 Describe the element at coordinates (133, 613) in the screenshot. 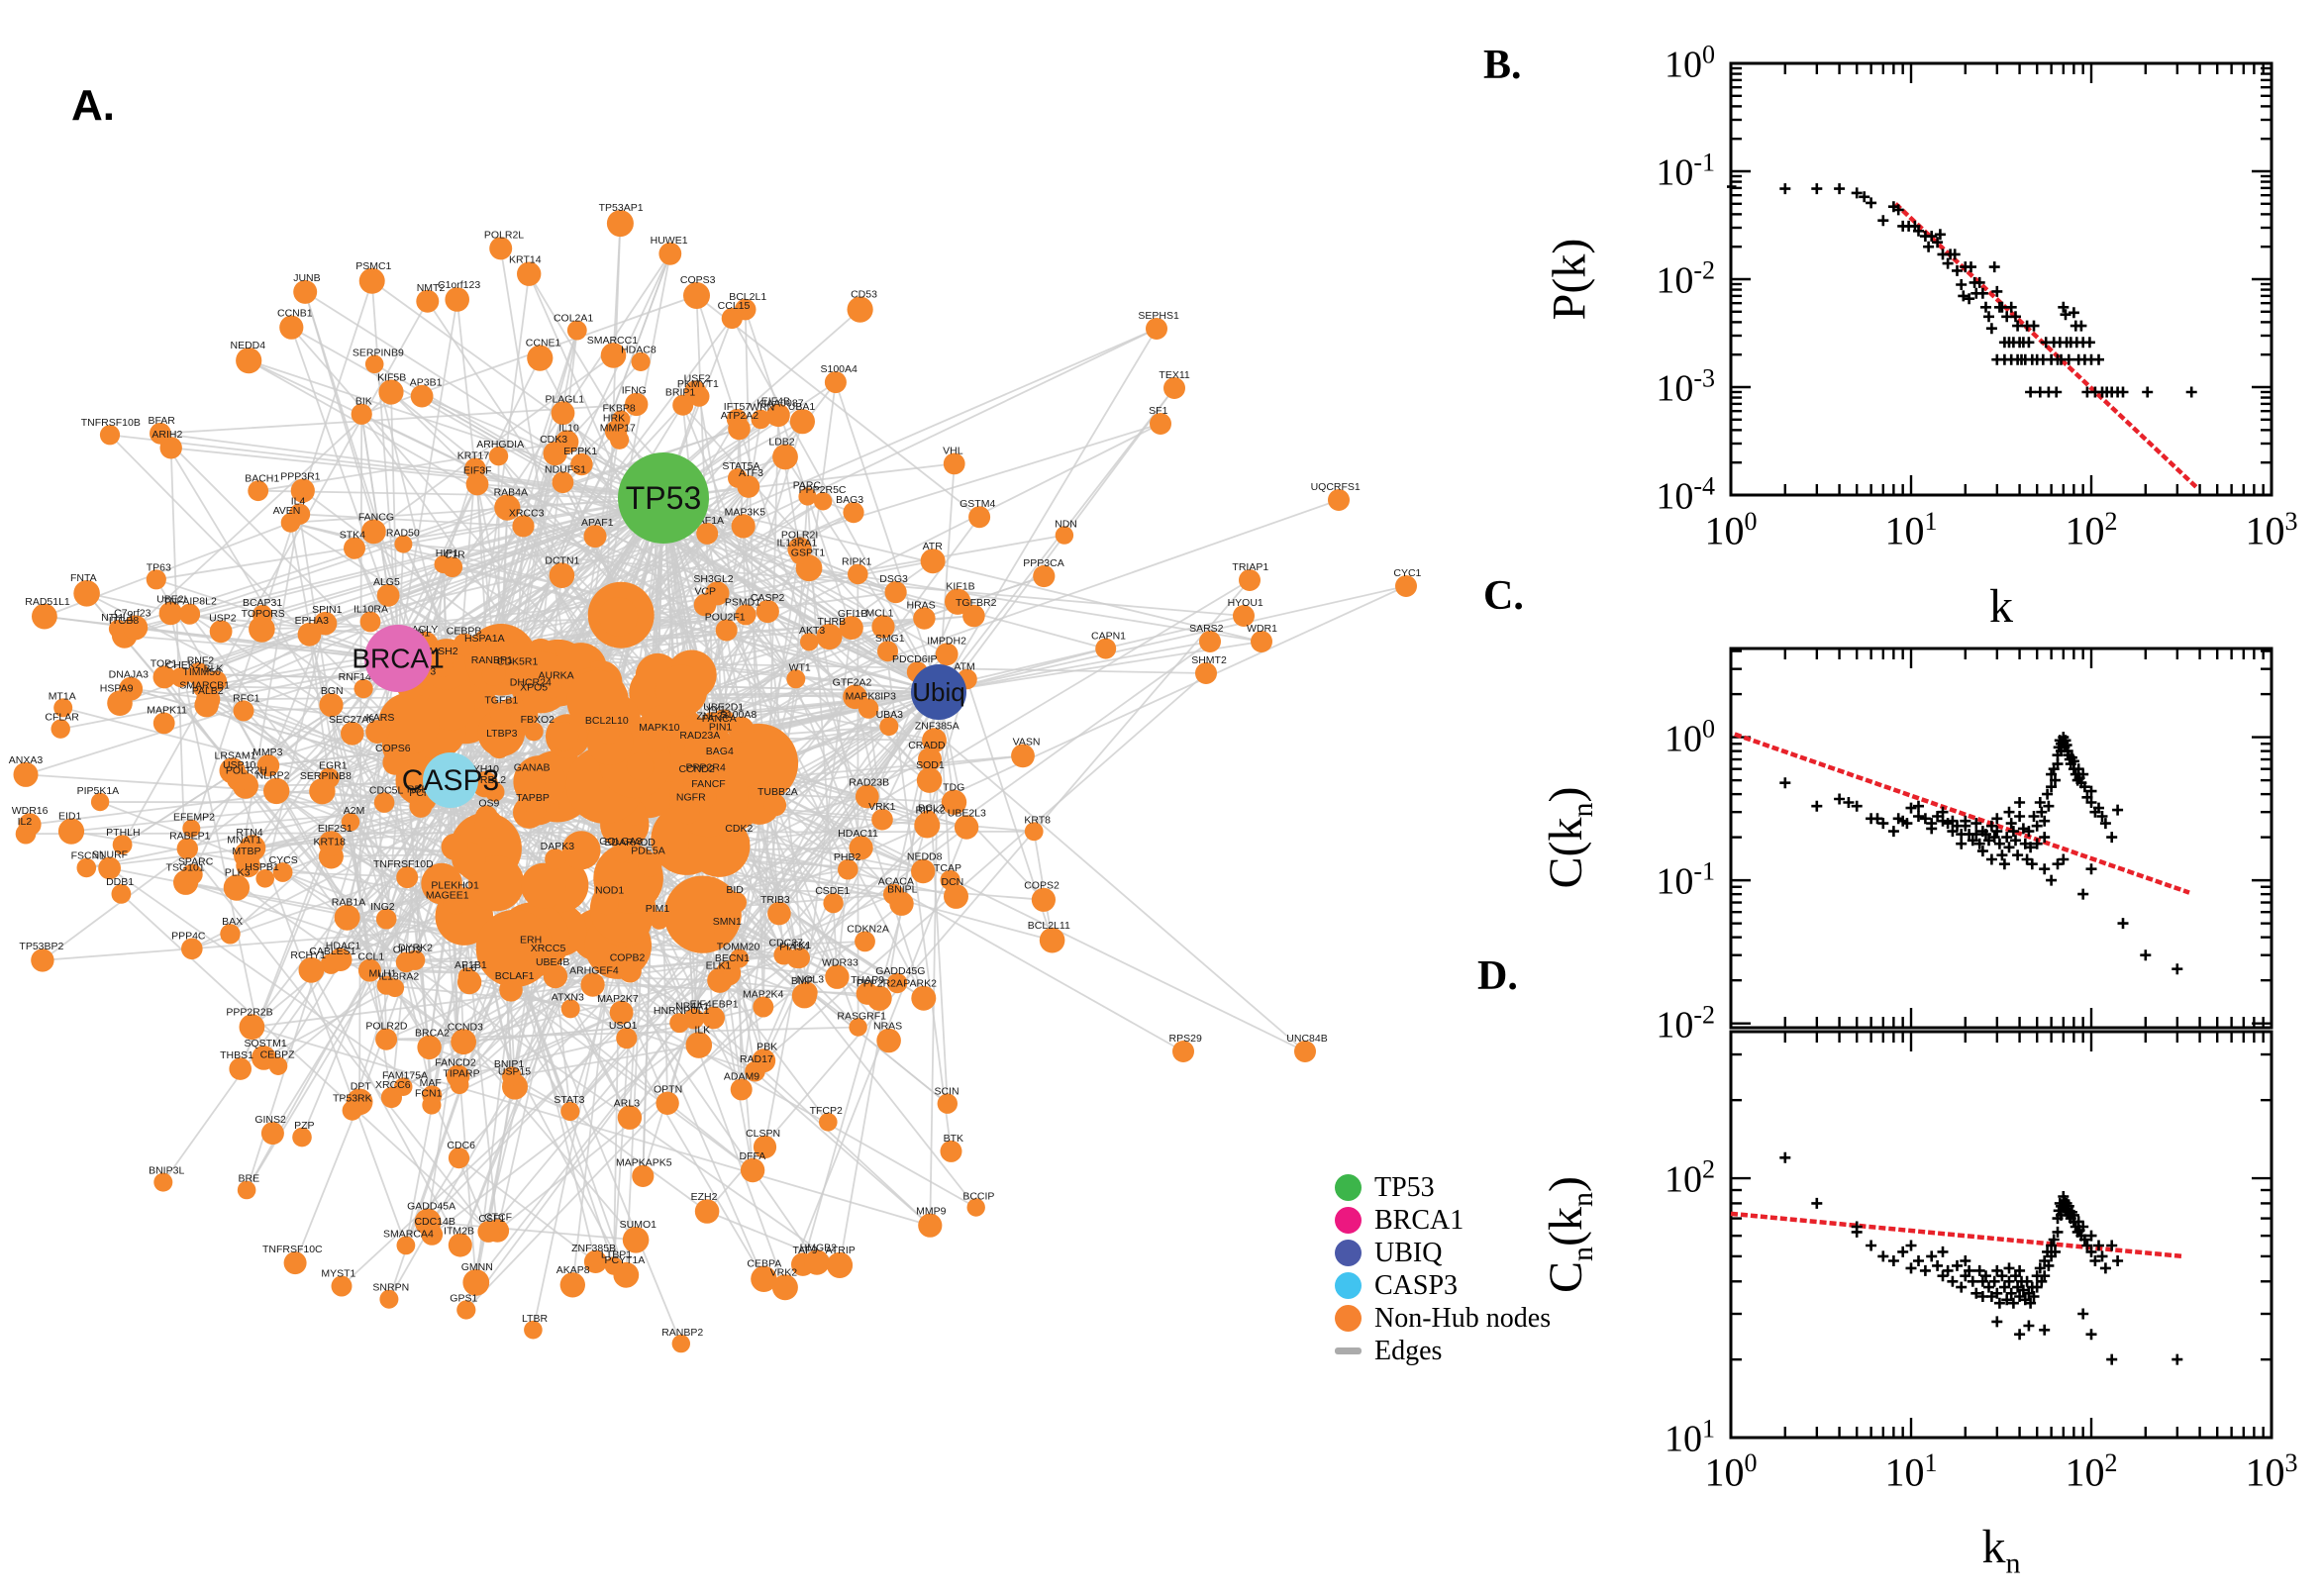

I see `network-node-label: C7orf23` at that location.